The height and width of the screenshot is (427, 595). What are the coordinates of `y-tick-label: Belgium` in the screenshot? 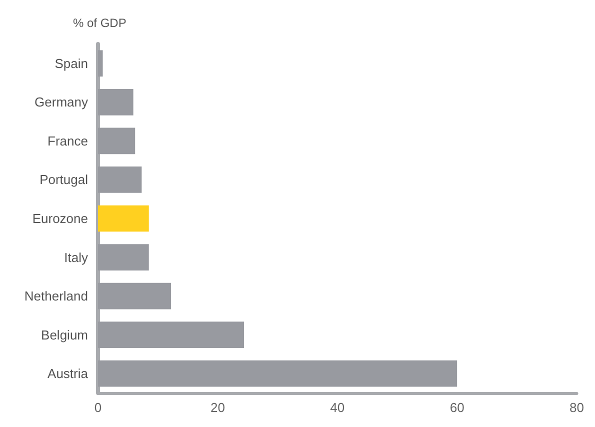 It's located at (64, 334).